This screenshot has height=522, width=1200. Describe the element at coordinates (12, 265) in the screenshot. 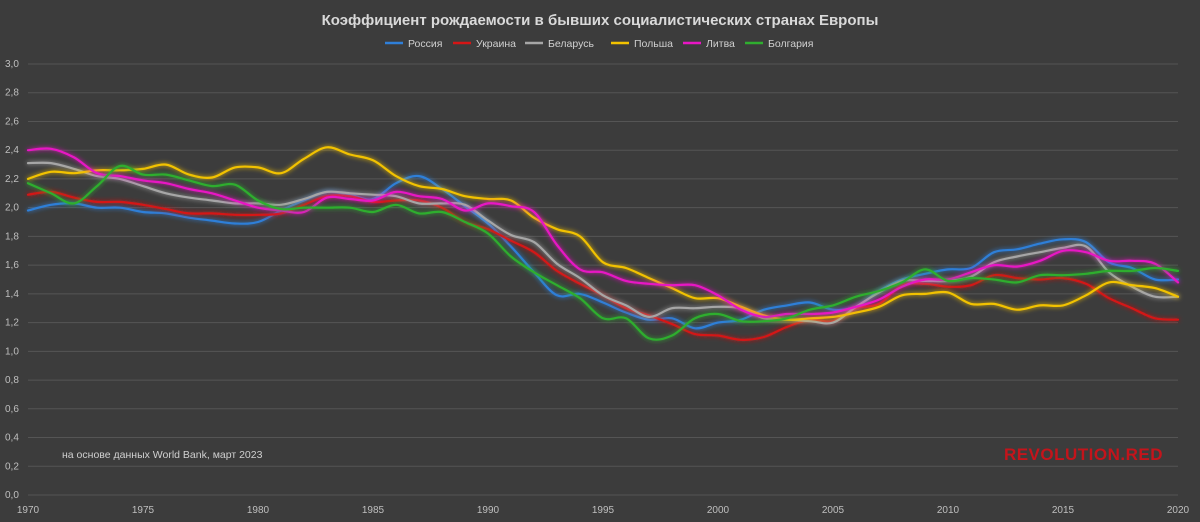

I see `y-tick-label: 1,6` at that location.